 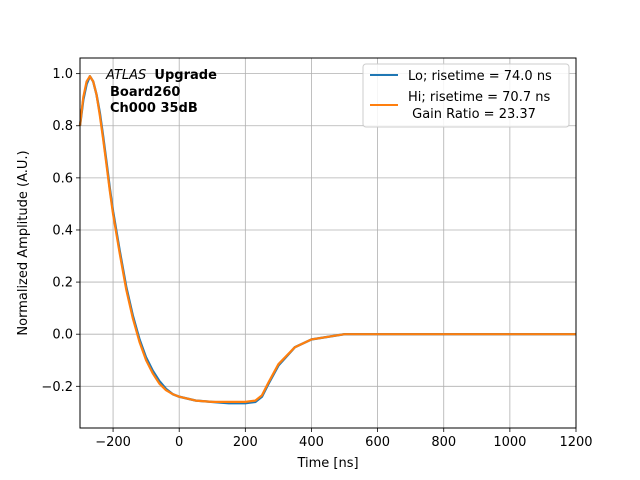 What do you see at coordinates (472, 114) in the screenshot?
I see `legend-label-hi-gain: Gain Ratio = 23.37` at bounding box center [472, 114].